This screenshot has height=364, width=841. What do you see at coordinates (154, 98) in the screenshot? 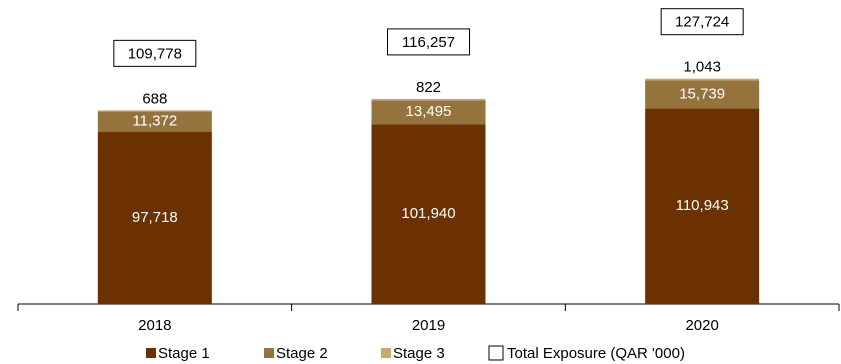
I see `data-label-stage-3: 688` at bounding box center [154, 98].